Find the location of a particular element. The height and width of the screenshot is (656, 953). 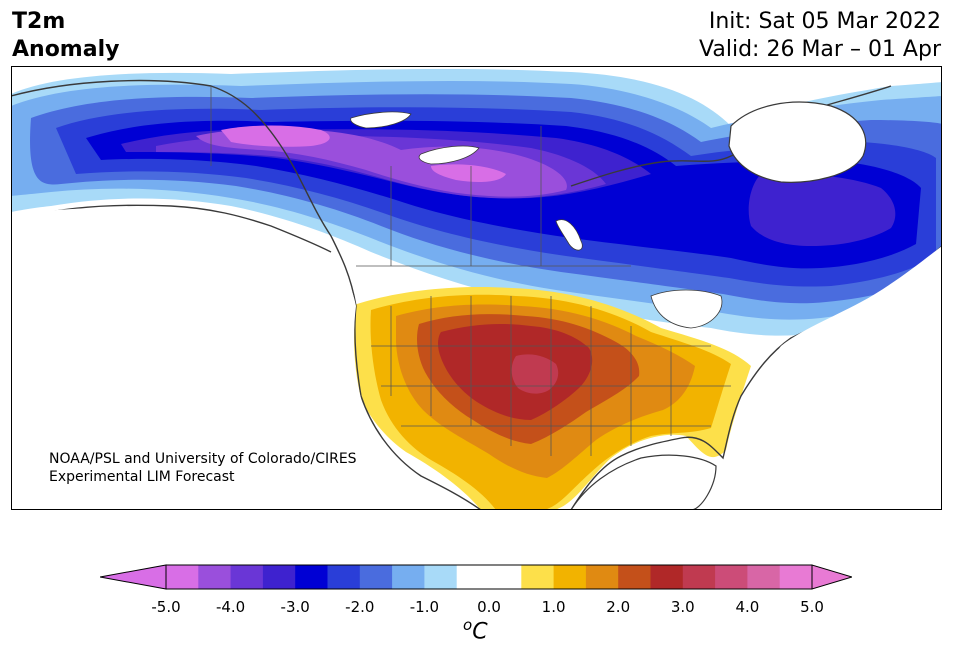

colorbar-tick-label: -5.0 is located at coordinates (166, 607).